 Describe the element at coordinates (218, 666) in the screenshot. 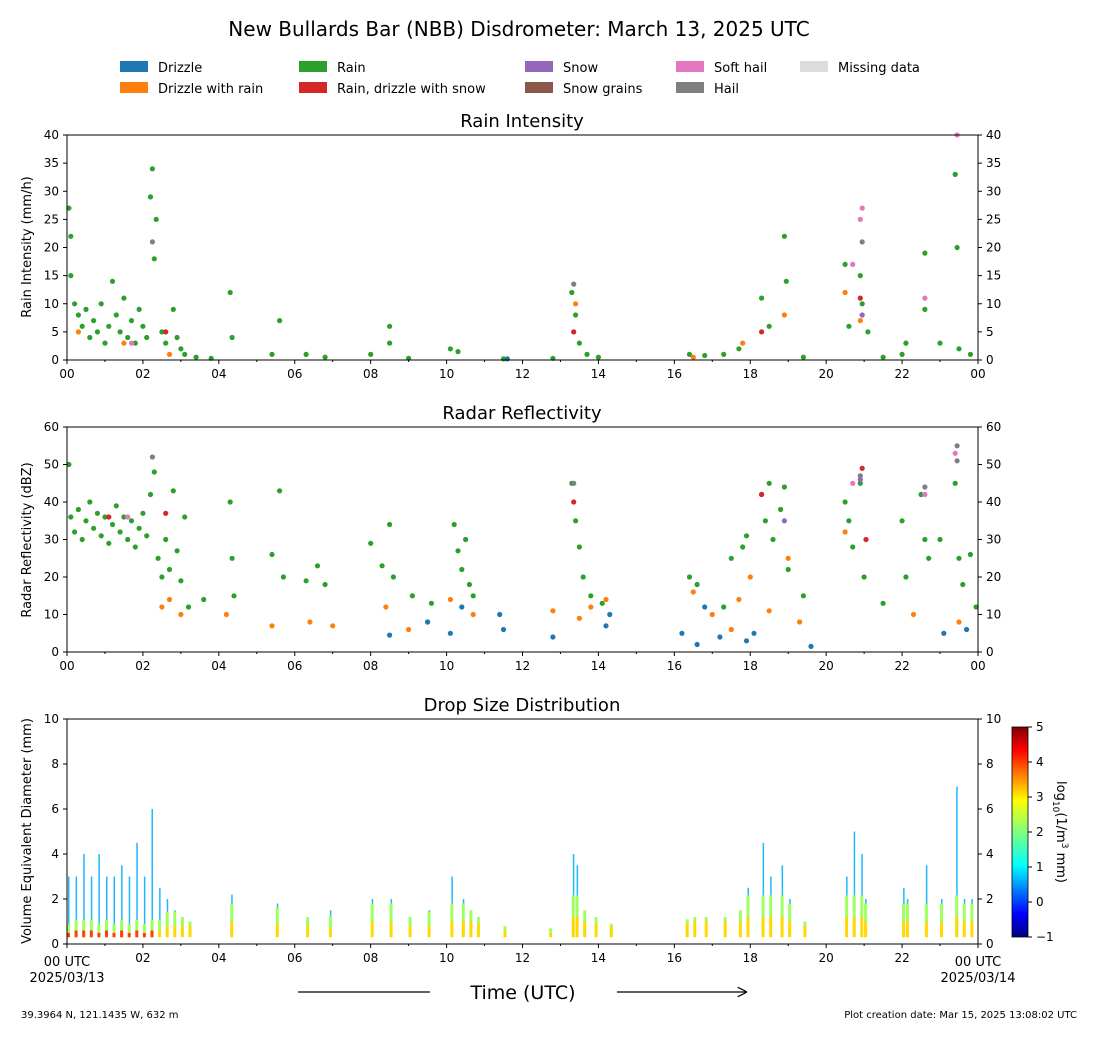

I see `x-tick-label: 04` at that location.